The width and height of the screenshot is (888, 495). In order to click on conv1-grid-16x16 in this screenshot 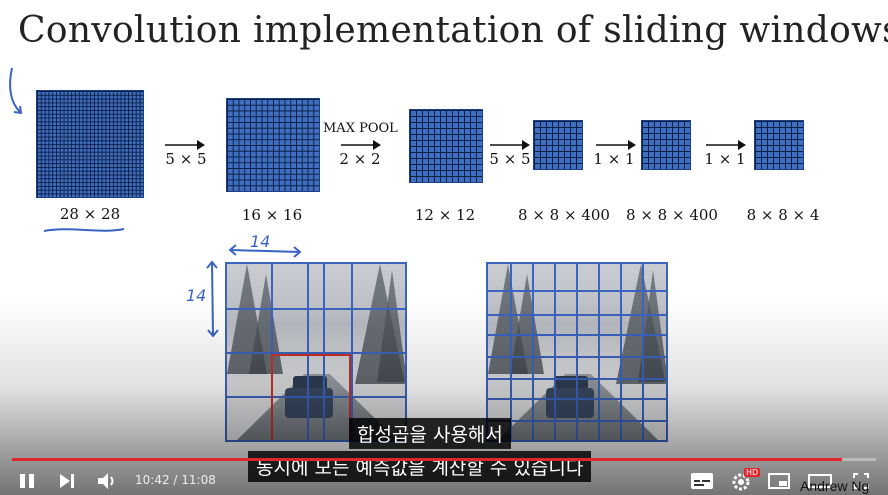, I will do `click(273, 145)`.